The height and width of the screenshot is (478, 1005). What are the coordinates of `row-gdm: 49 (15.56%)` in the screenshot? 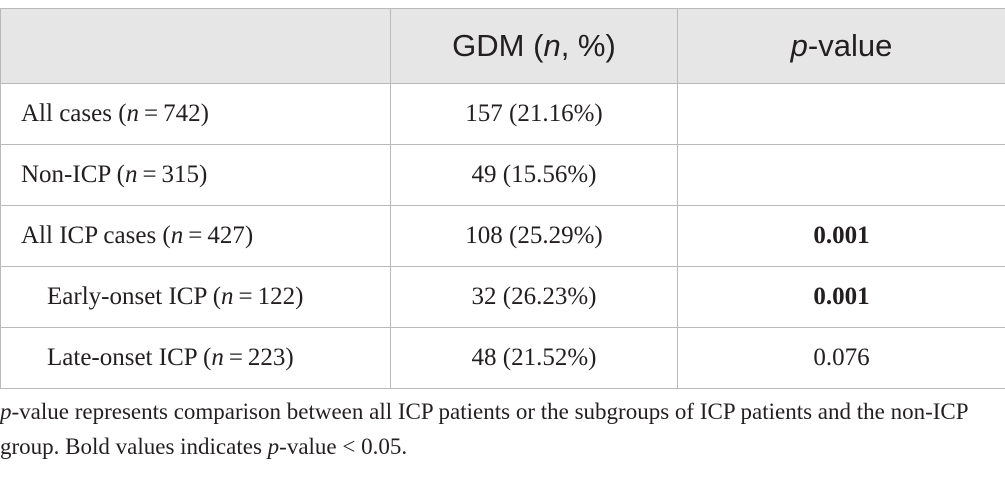 It's located at (534, 175).